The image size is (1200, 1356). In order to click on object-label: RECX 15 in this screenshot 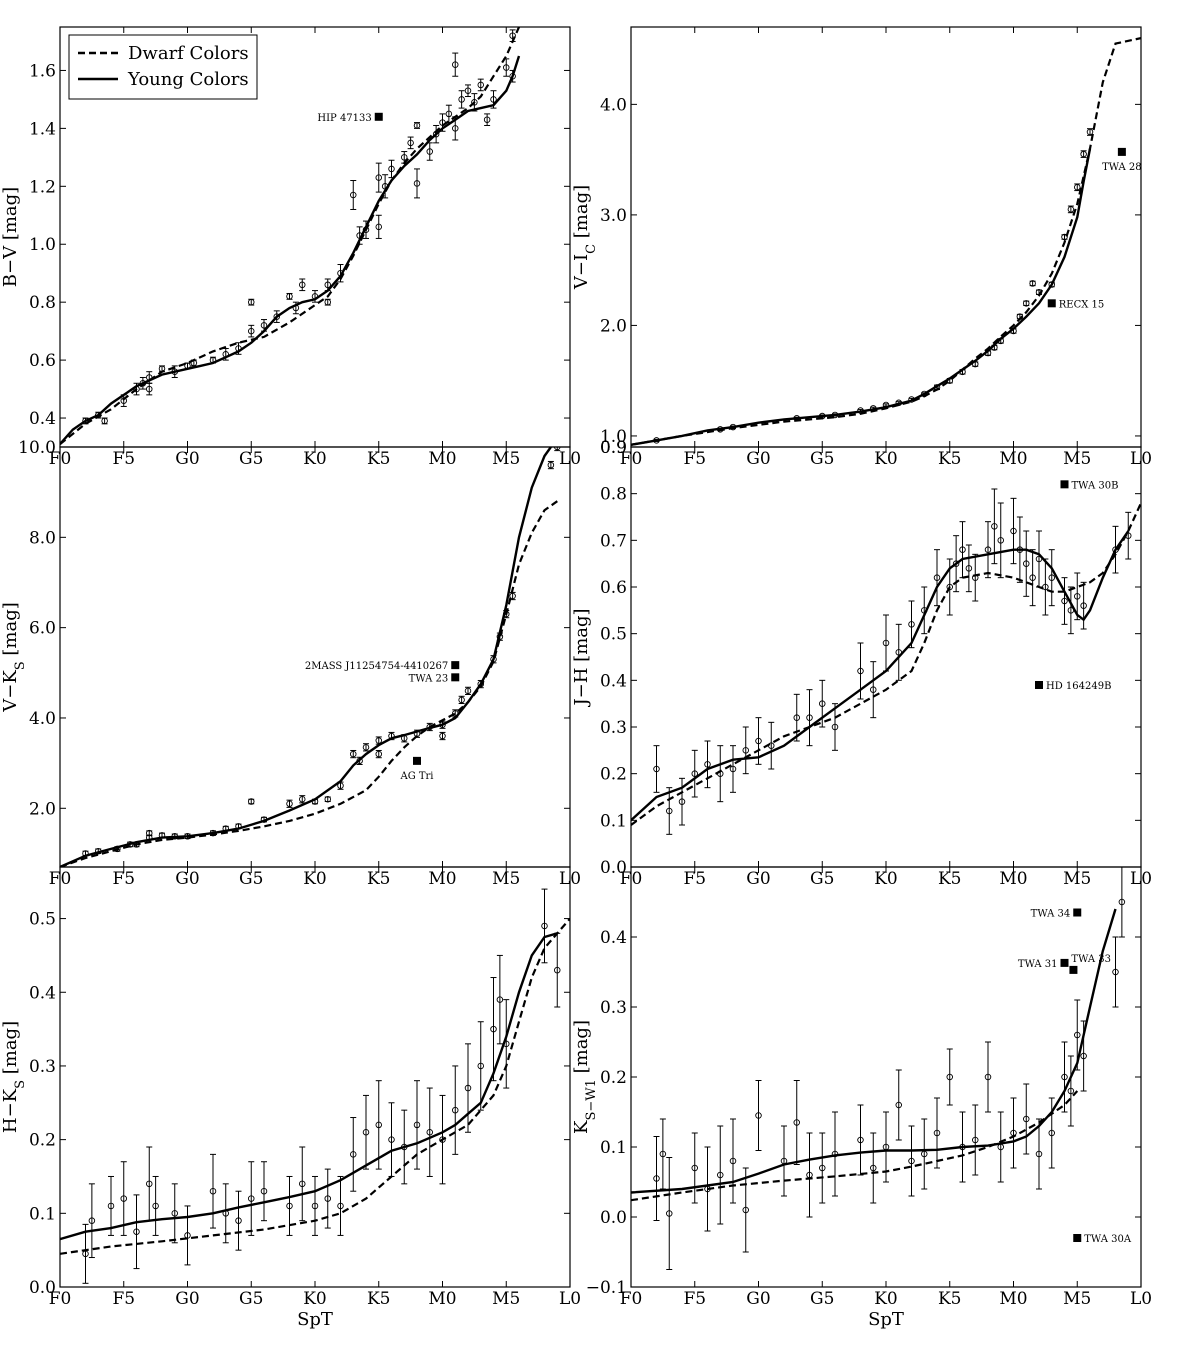, I will do `click(1082, 304)`.